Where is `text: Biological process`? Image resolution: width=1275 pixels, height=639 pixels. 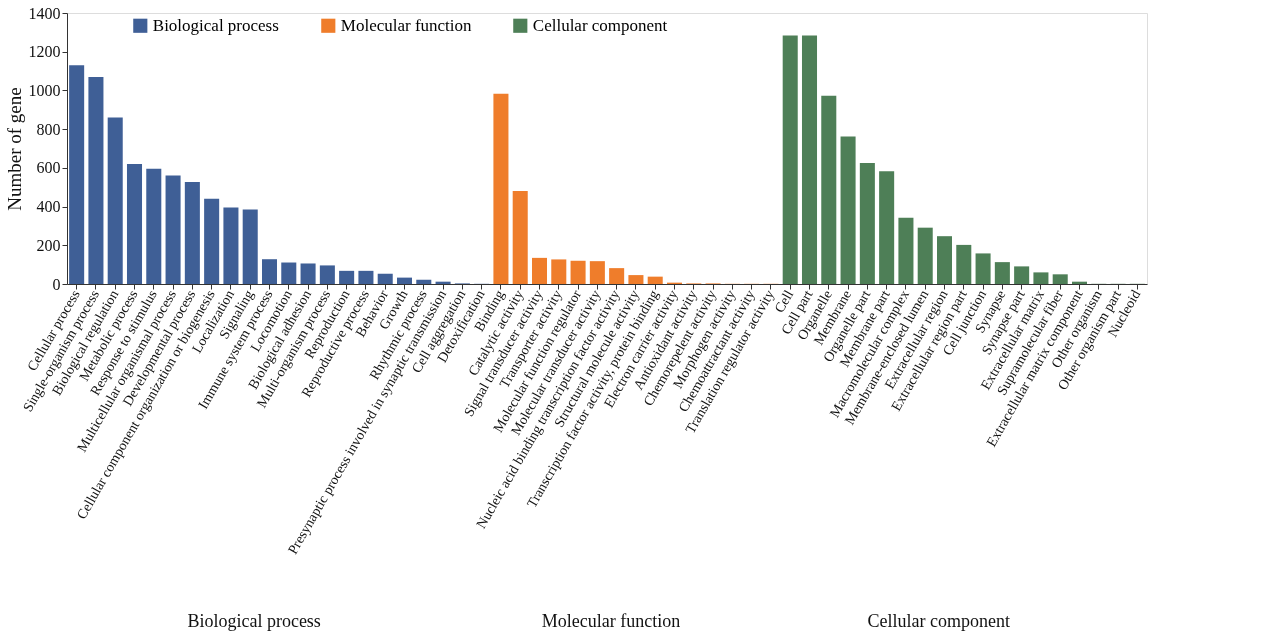 text: Biological process is located at coordinates (254, 621).